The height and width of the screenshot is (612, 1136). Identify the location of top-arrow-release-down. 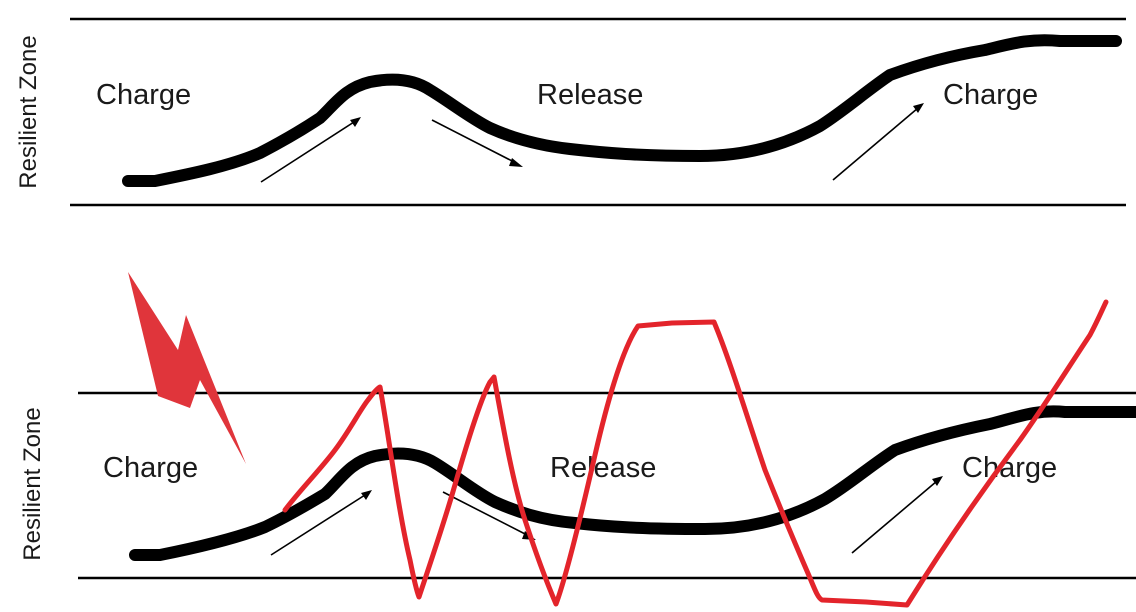
(477, 143).